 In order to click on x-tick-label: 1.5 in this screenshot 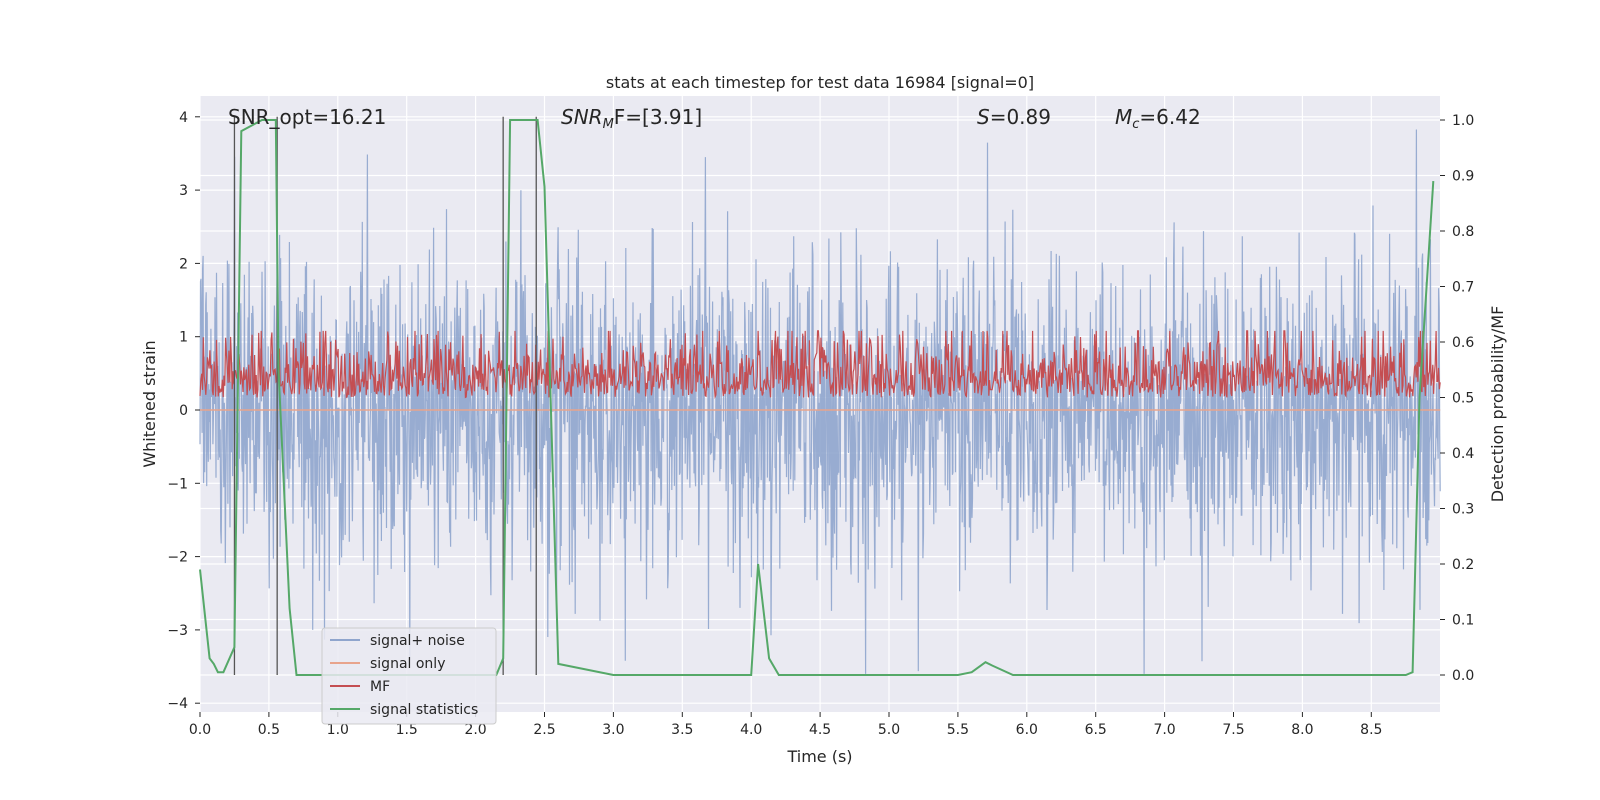, I will do `click(407, 730)`.